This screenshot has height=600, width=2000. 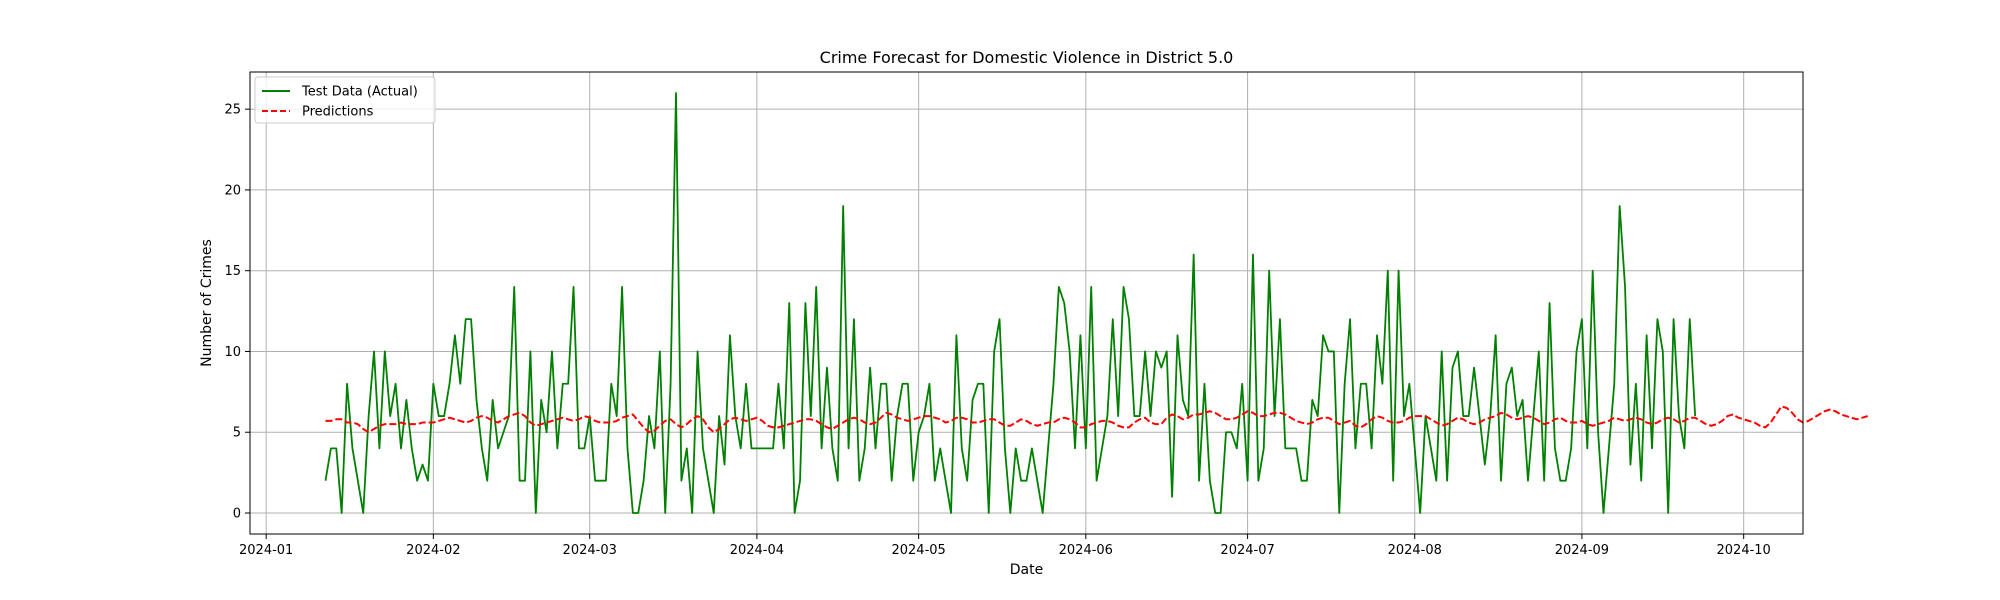 I want to click on series-line-predictions, so click(x=1096, y=419).